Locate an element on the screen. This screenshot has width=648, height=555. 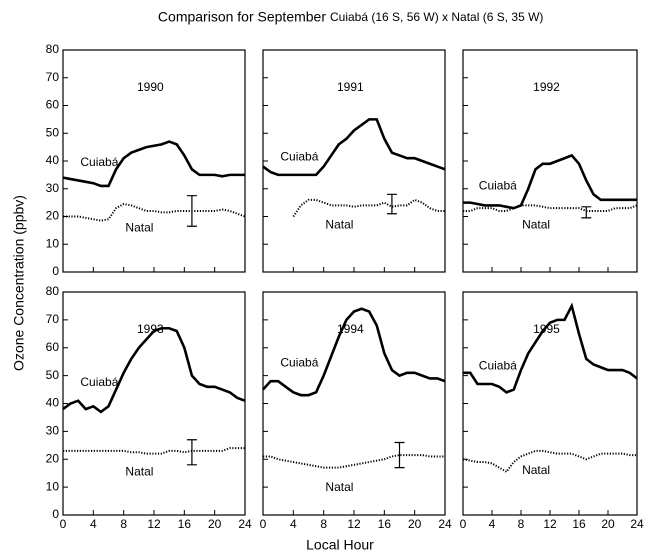
y-axis-label: Ozone Concentration (ppbv) is located at coordinates (19, 283).